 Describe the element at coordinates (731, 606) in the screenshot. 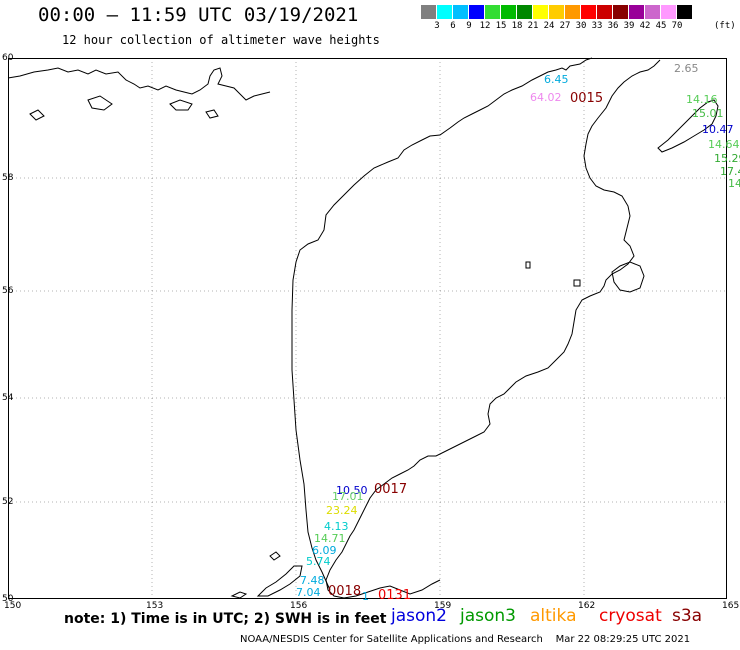

I see `lon-label: 165` at that location.